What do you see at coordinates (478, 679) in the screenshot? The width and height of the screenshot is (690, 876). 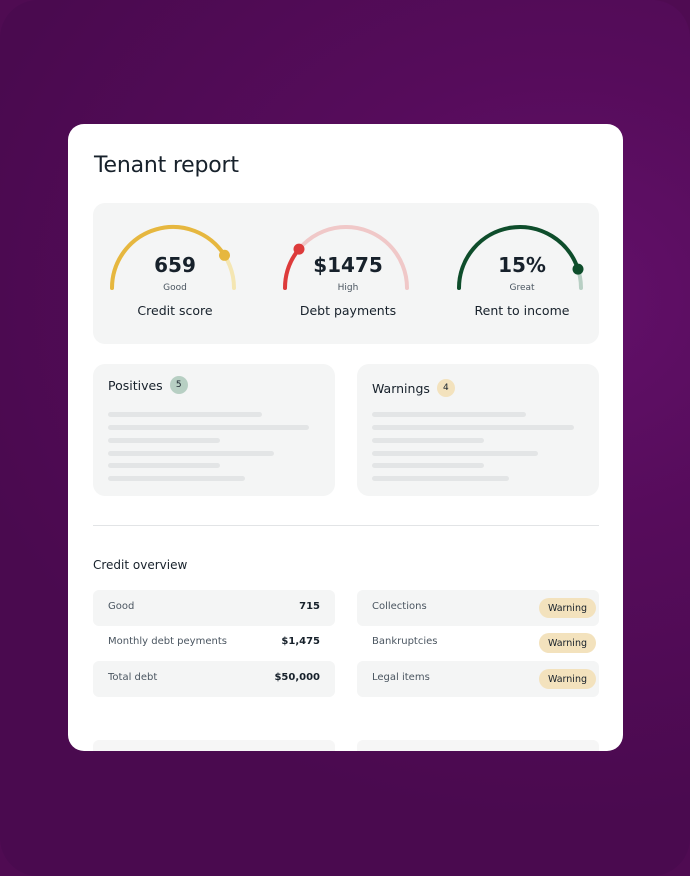 I see `overview-row-legal-items: Legal items Warning` at bounding box center [478, 679].